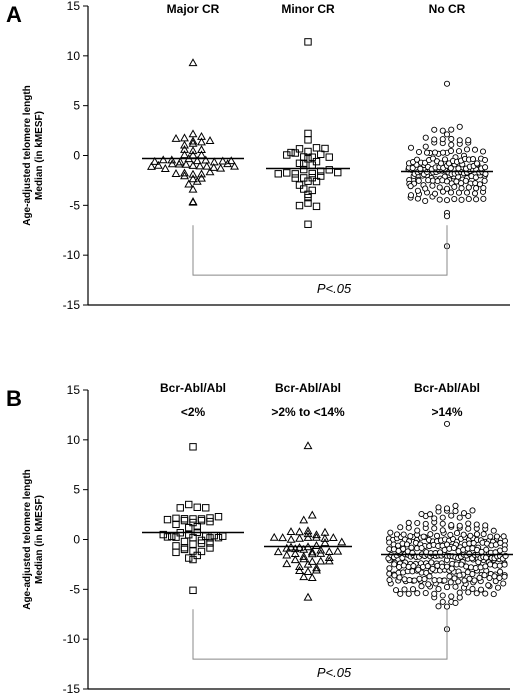  Describe the element at coordinates (14, 398) in the screenshot. I see `panel-letter: B` at that location.